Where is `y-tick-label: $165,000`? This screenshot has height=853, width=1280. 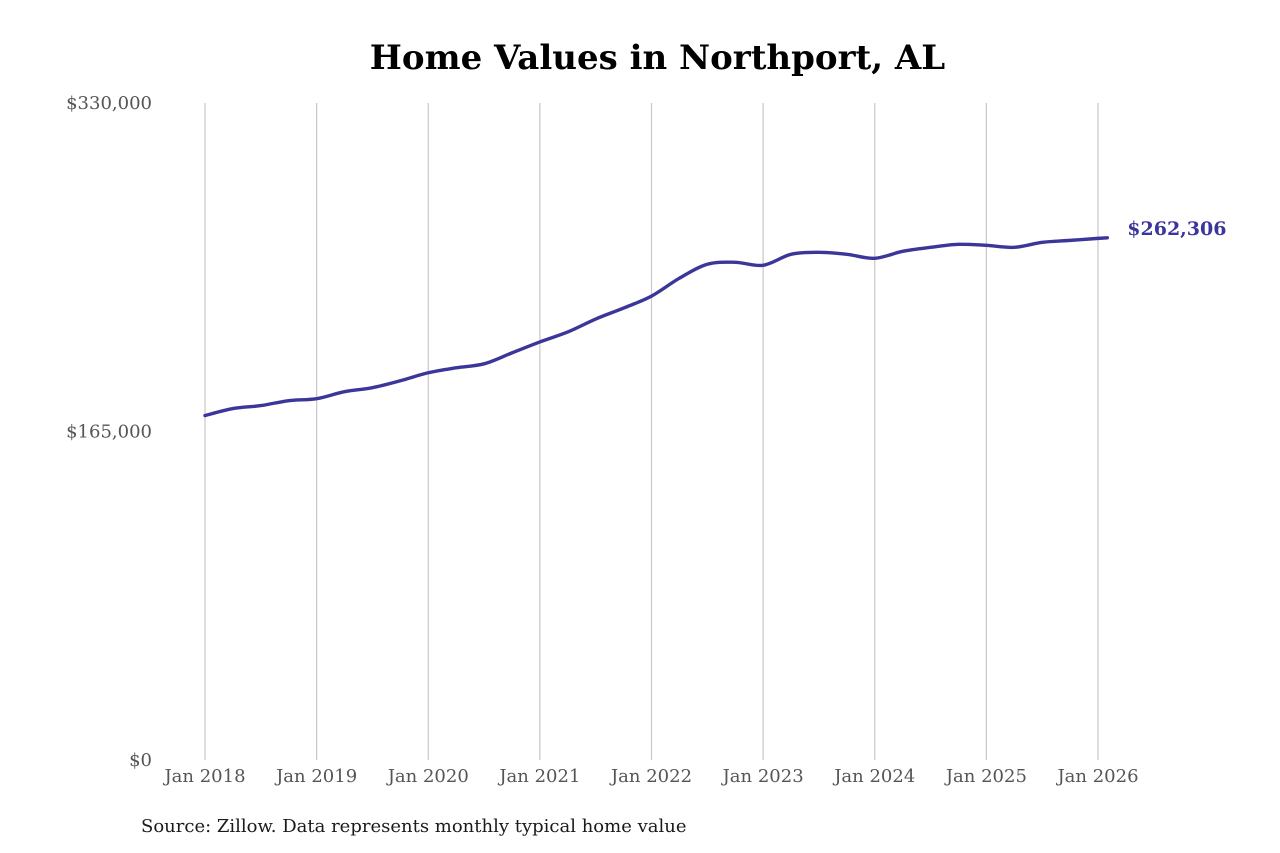
y-tick-label: $165,000 is located at coordinates (109, 432).